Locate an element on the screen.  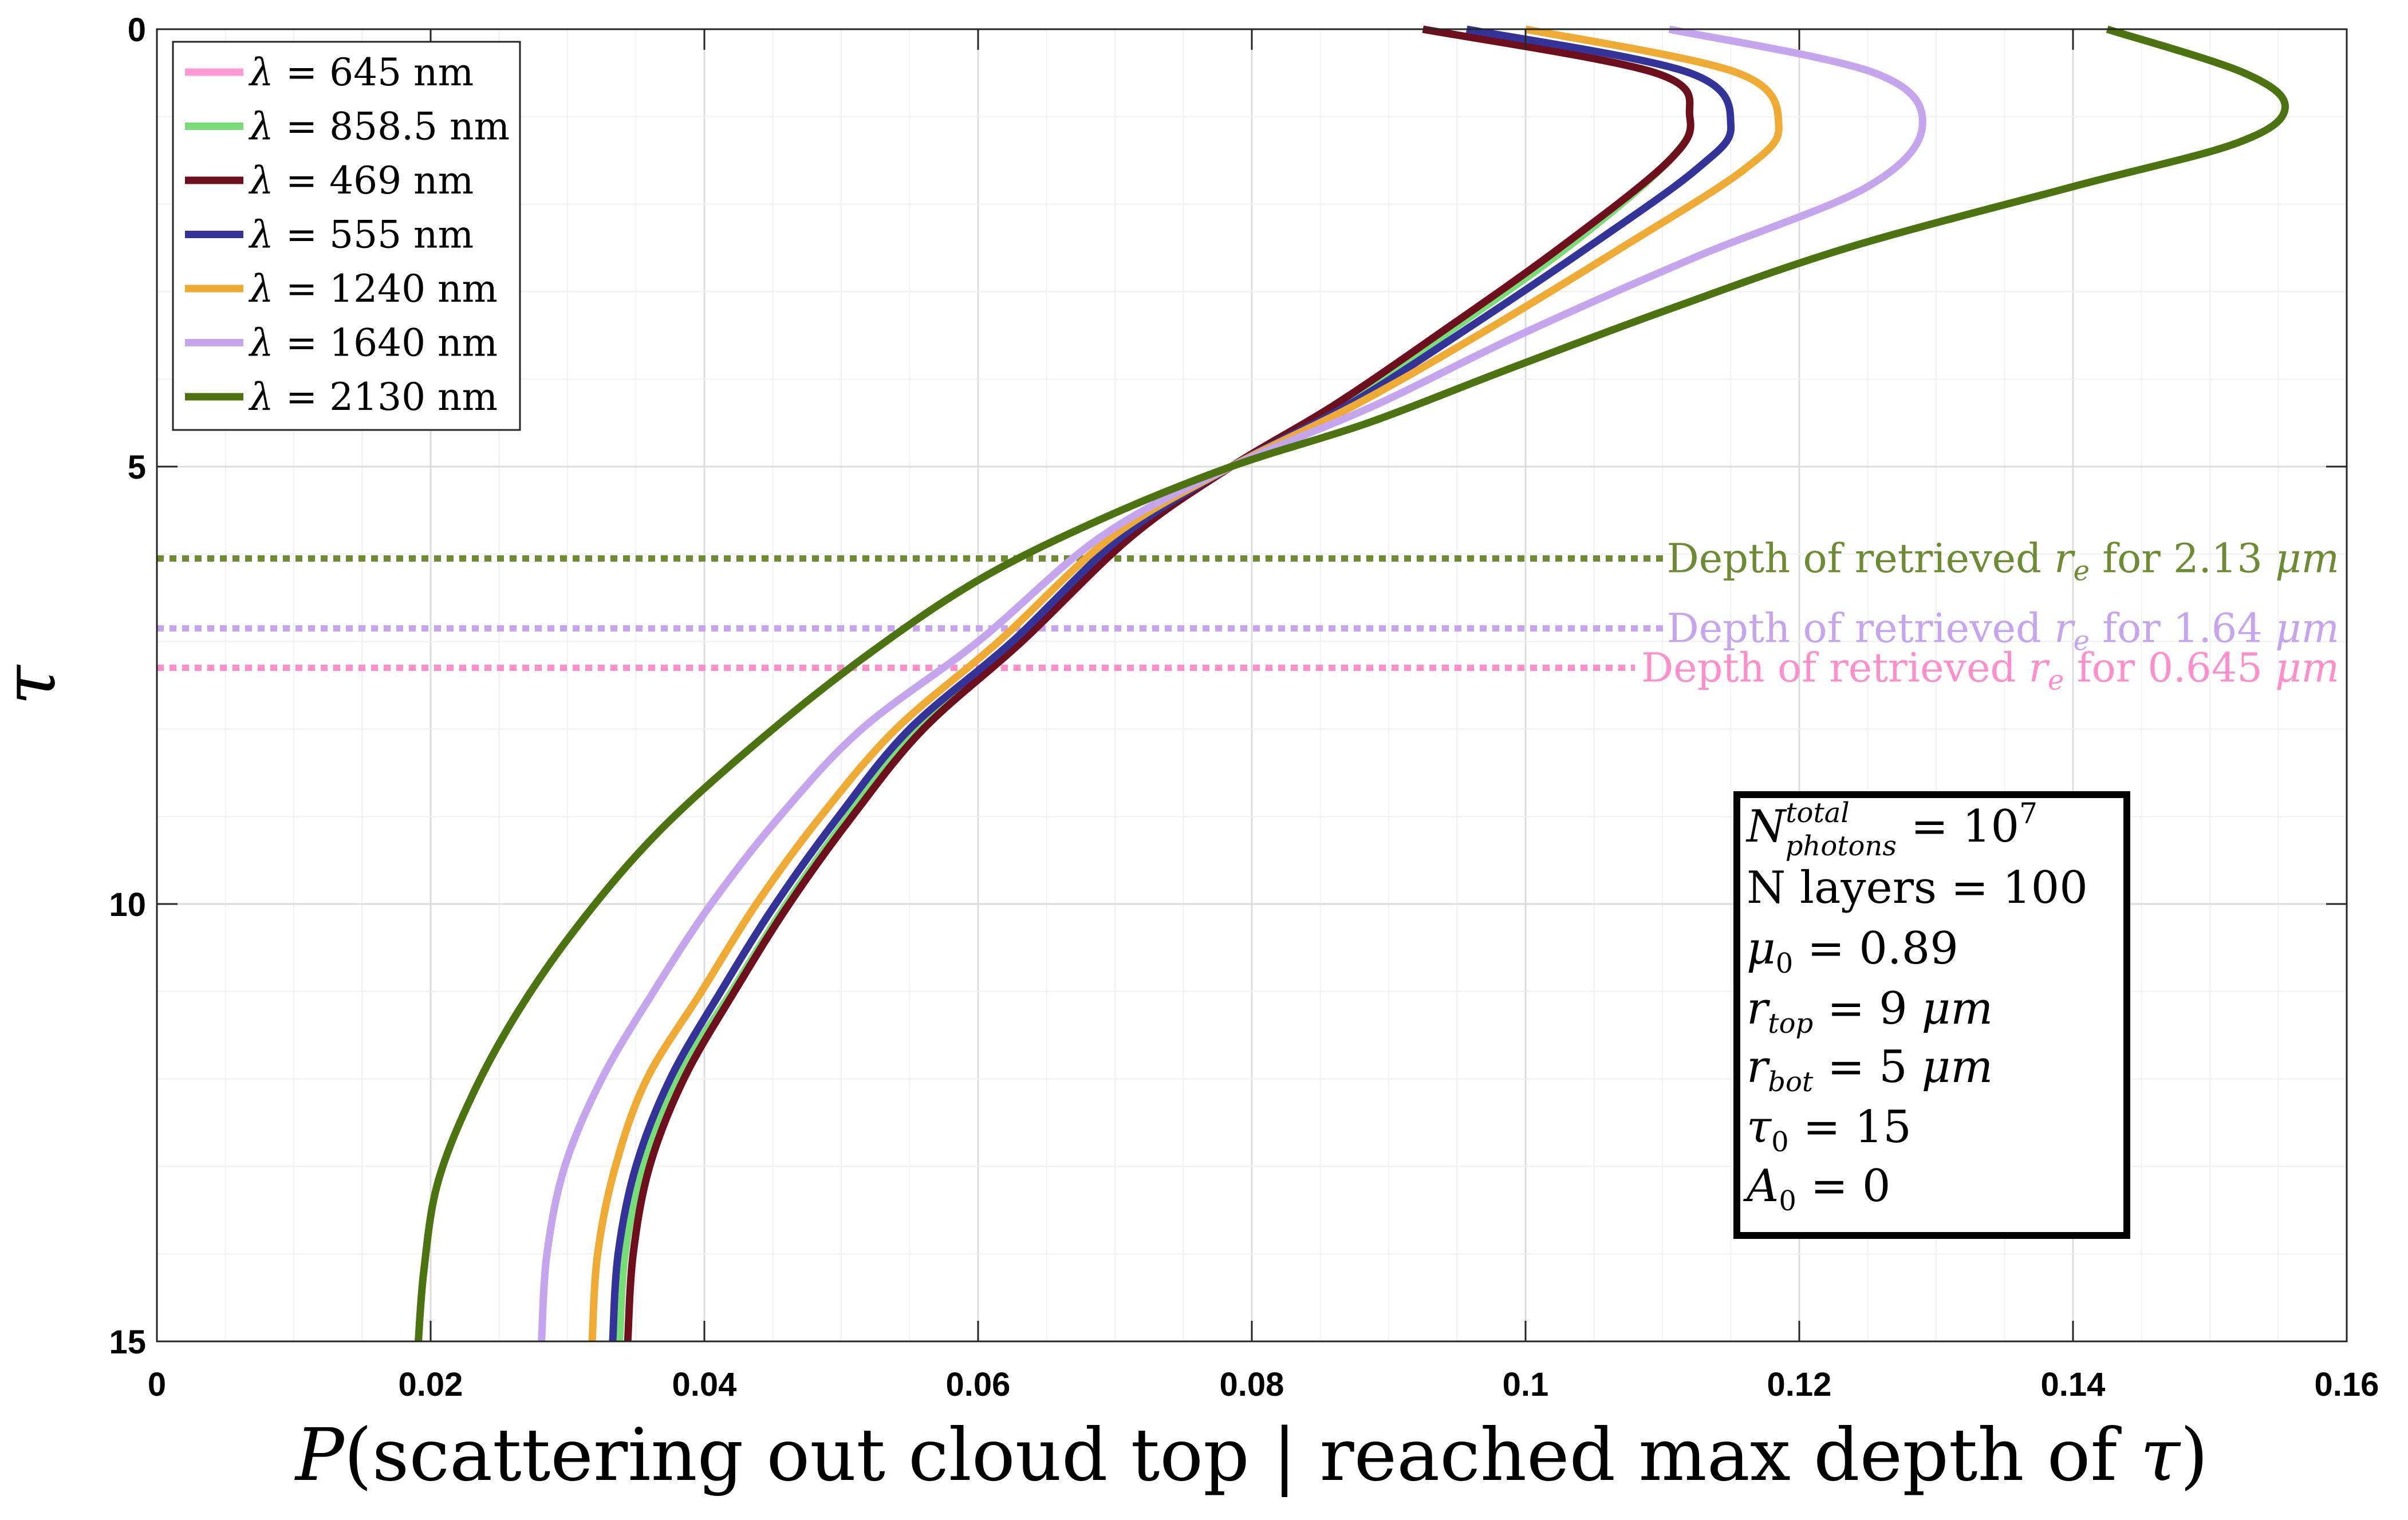
legend-label: λ = 858.5 nm is located at coordinates (379, 127).